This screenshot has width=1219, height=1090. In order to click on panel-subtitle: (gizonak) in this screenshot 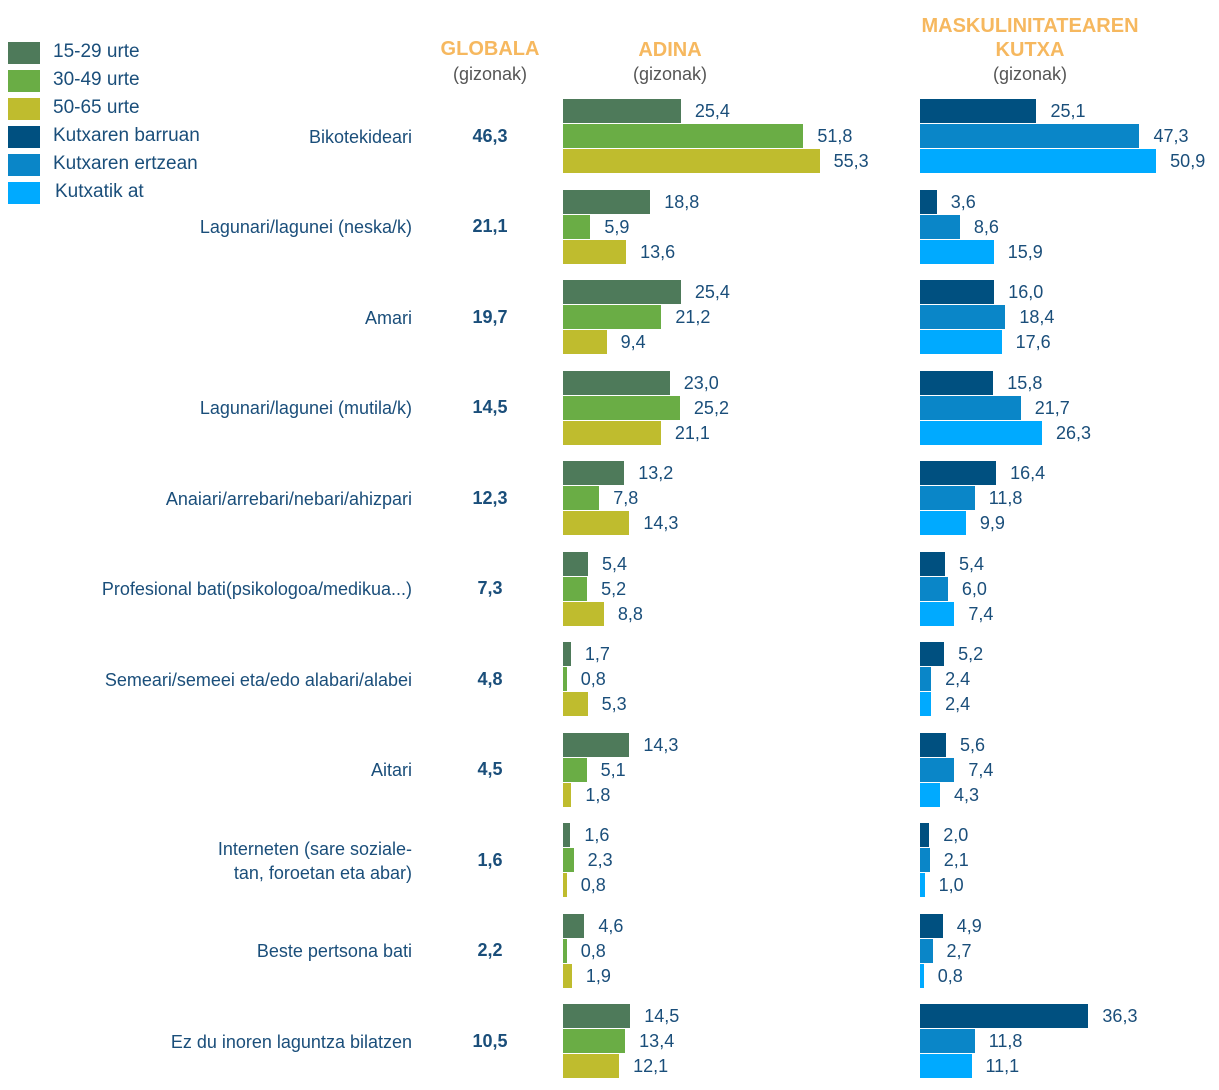, I will do `click(1030, 74)`.